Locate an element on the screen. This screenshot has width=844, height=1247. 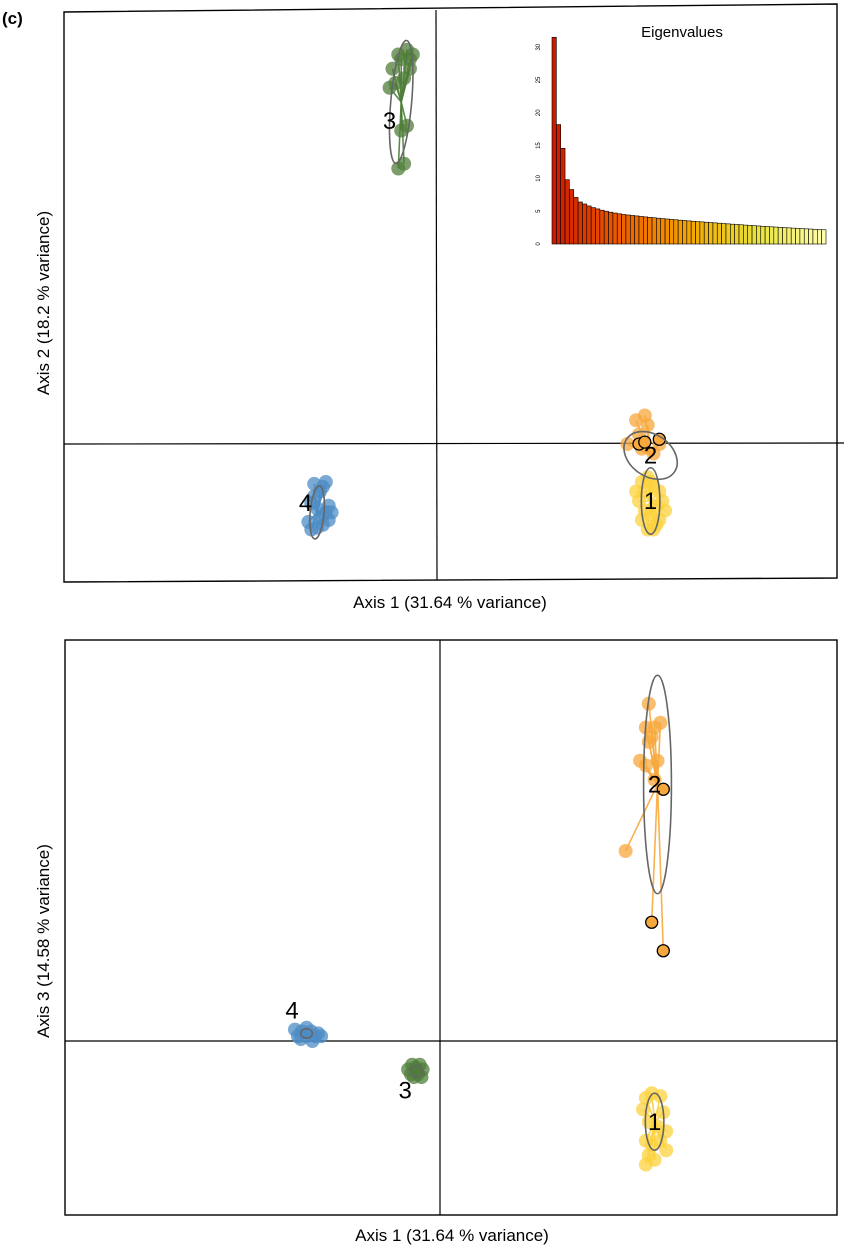
eigenvalue-y-tick-label: 25 is located at coordinates (539, 79).